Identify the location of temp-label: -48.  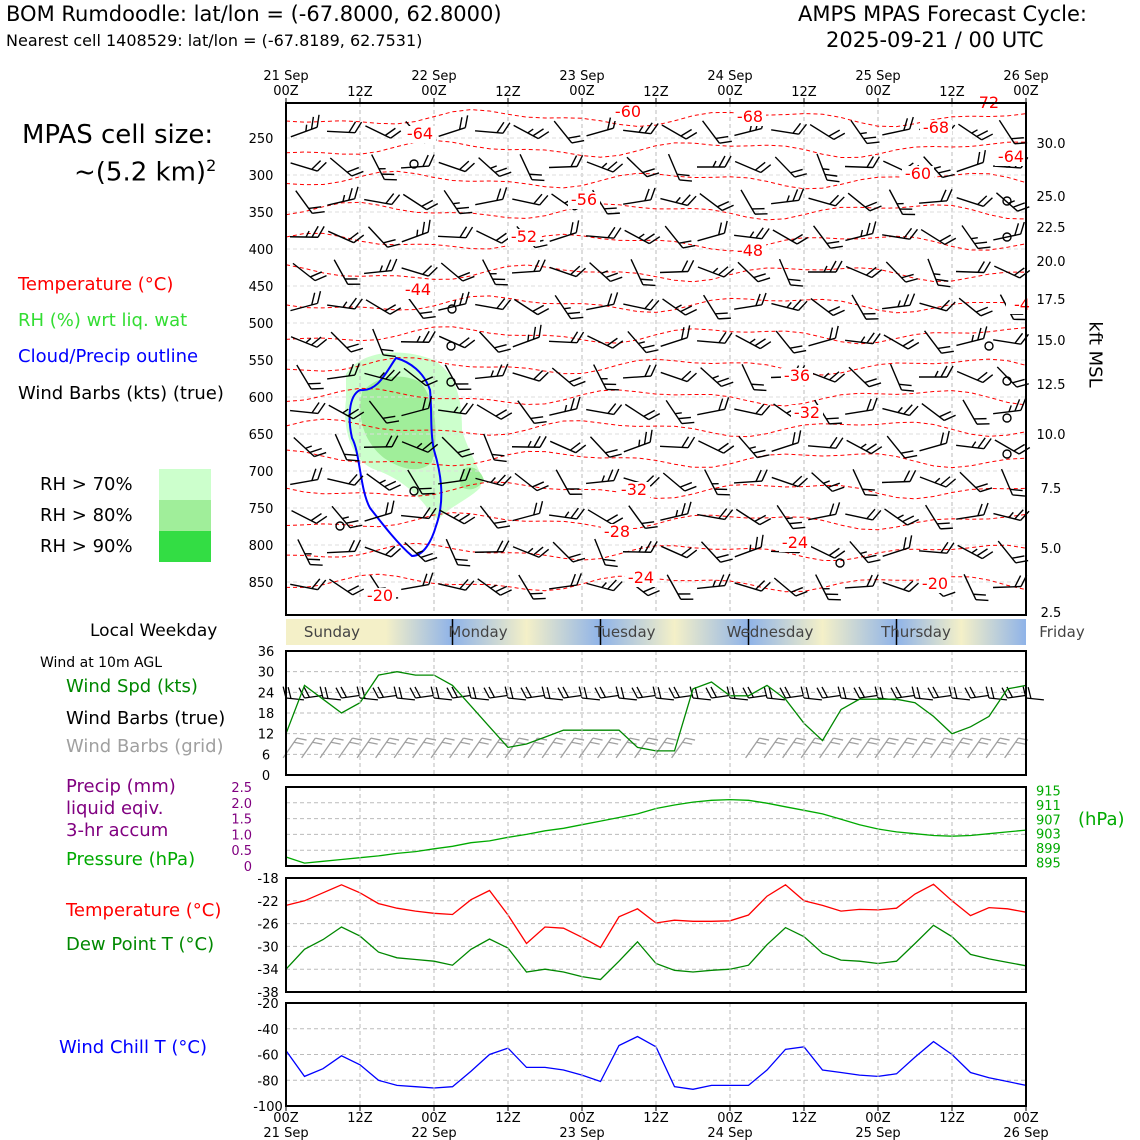
(750, 250).